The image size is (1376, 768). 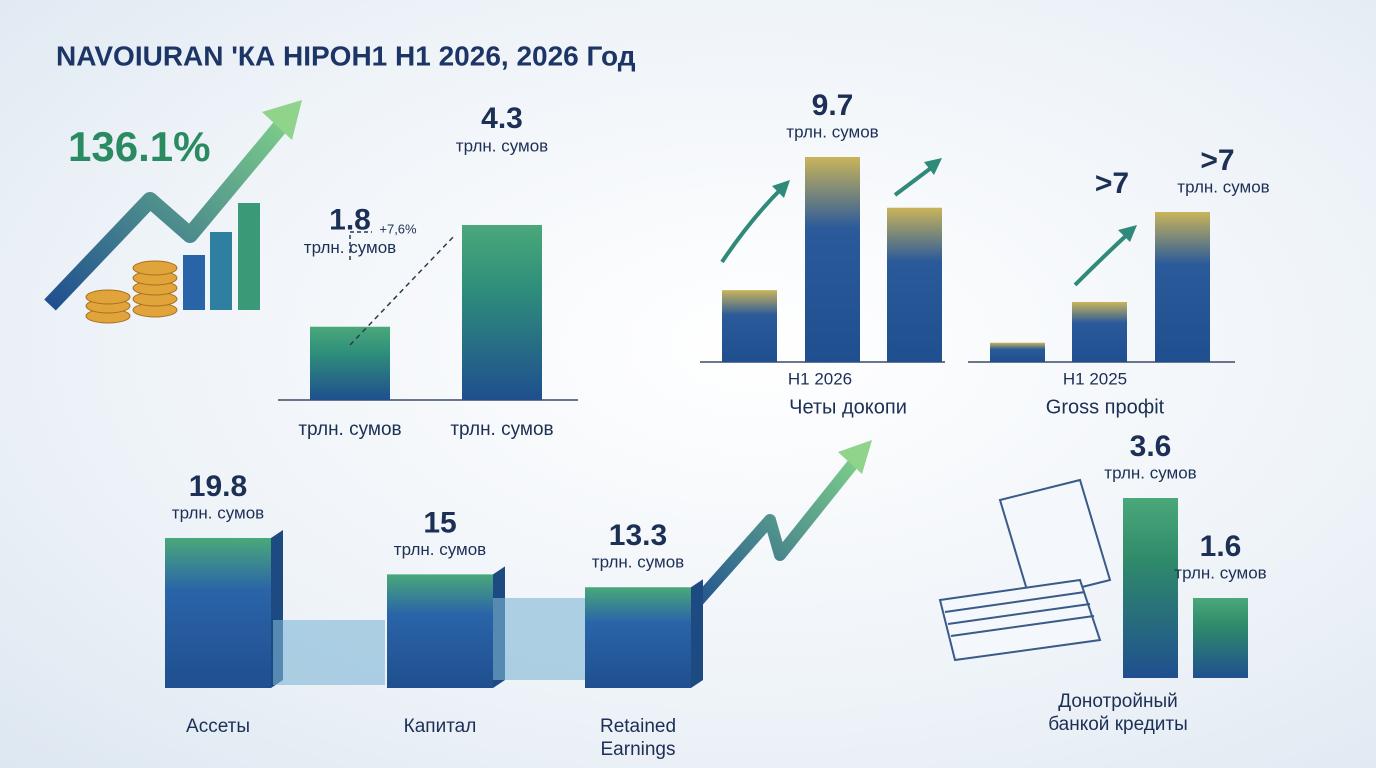 What do you see at coordinates (1112, 183) in the screenshot?
I see `annotation: >7` at bounding box center [1112, 183].